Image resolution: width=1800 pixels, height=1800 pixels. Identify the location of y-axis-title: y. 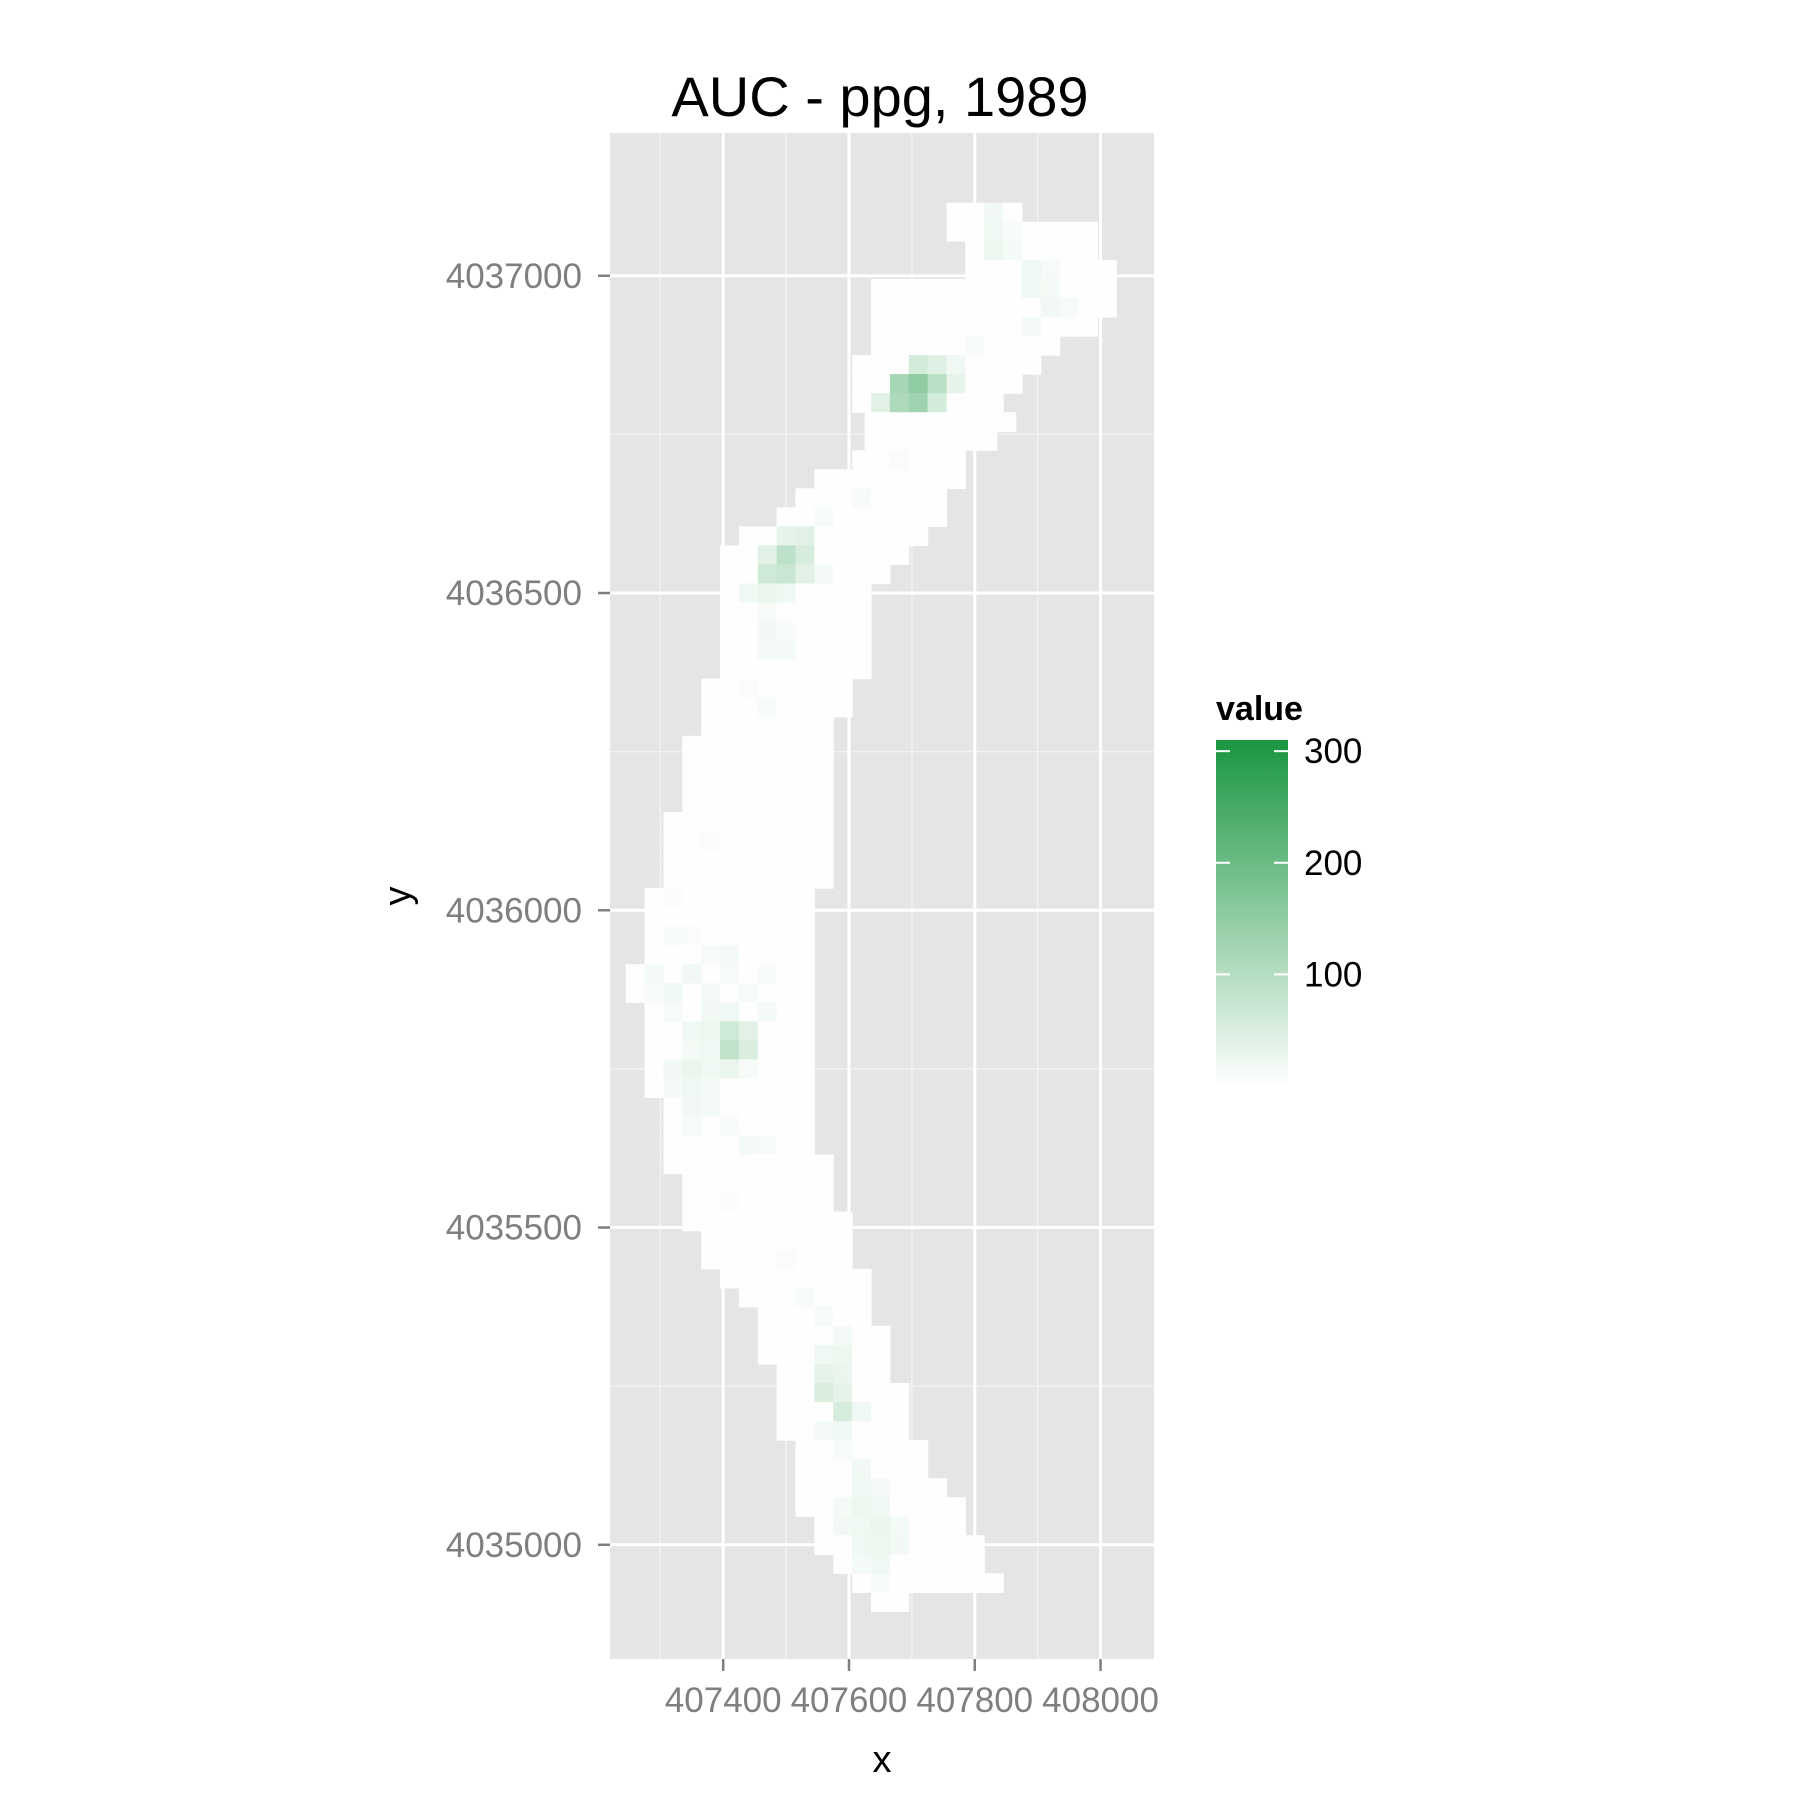
(398, 896).